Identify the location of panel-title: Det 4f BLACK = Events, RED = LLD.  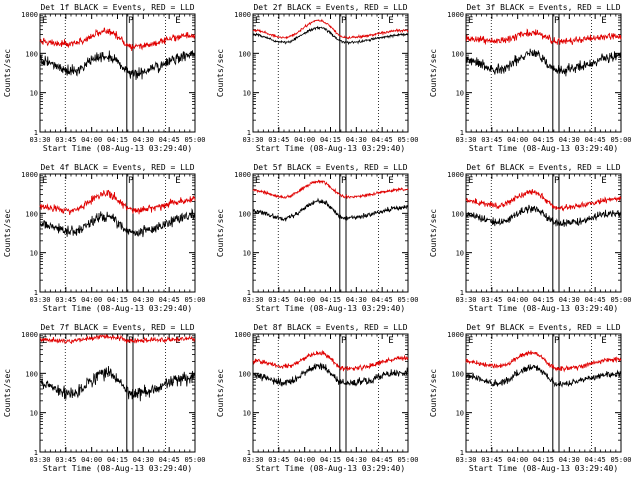
(117, 167).